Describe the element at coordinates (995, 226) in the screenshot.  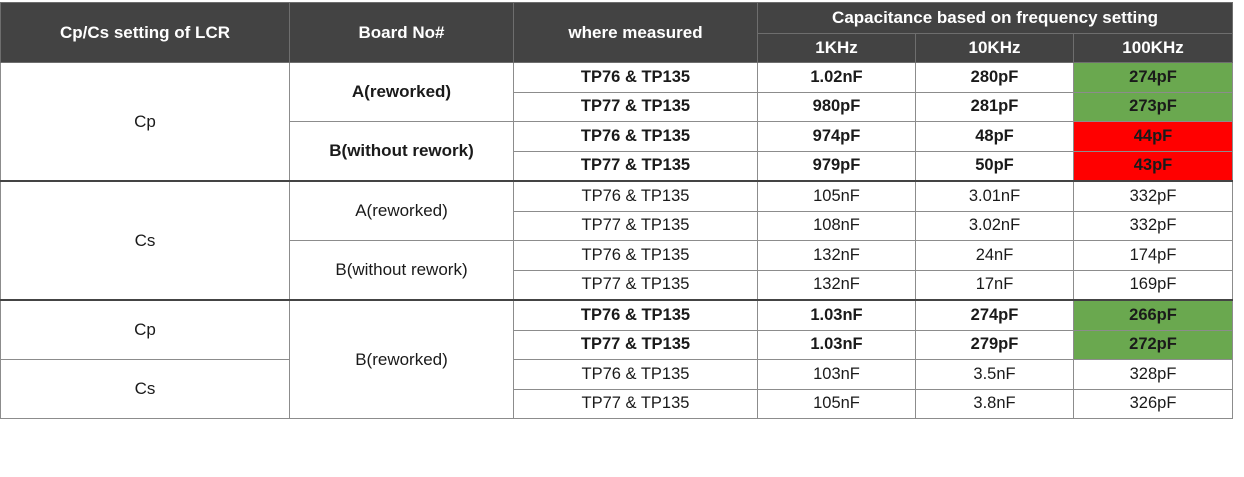
I see `value-10khz: 3.02nF` at that location.